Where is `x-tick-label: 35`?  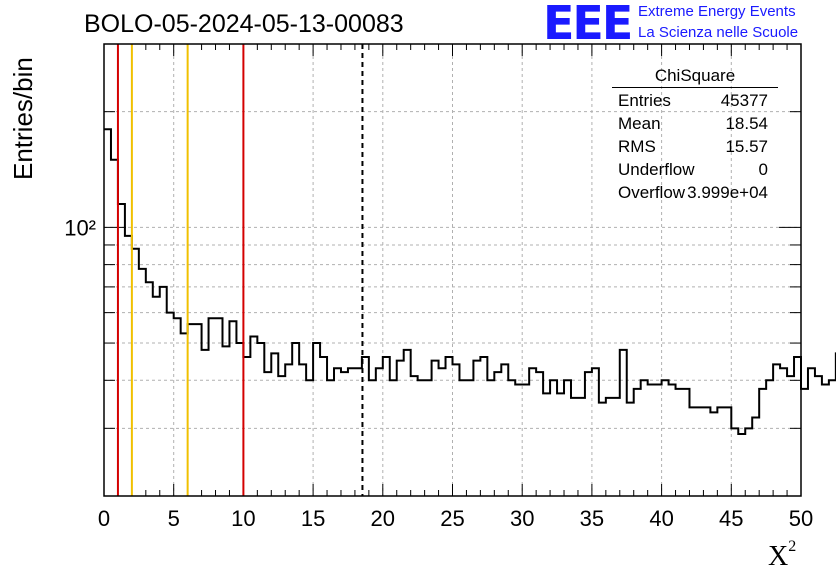
x-tick-label: 35 is located at coordinates (592, 518).